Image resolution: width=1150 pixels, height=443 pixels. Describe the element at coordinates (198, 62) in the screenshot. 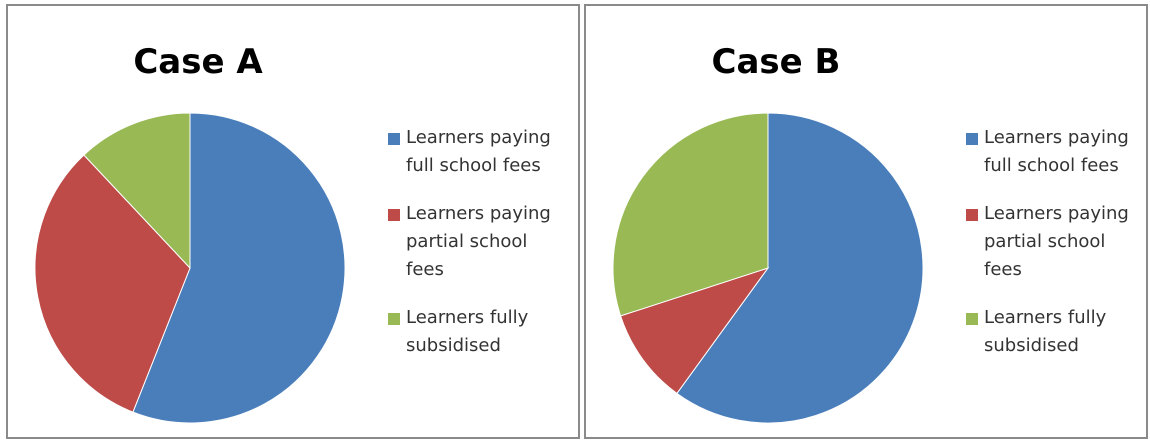

I see `chart-title: Case A` at that location.